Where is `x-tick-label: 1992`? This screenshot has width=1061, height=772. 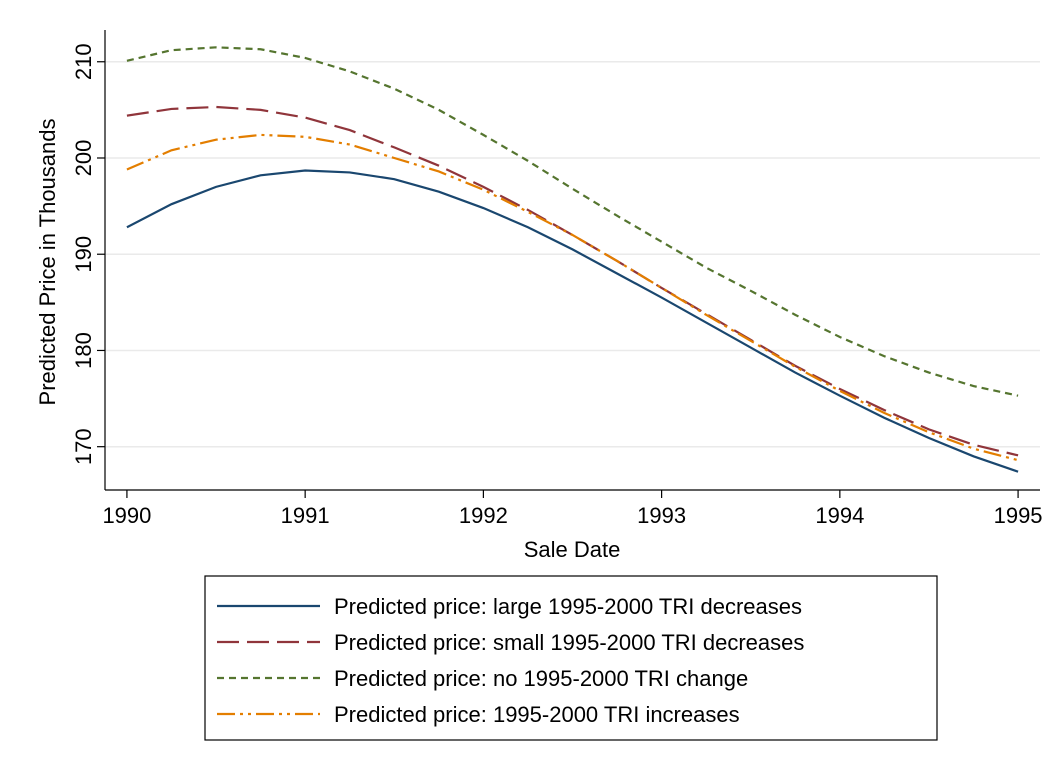
x-tick-label: 1992 is located at coordinates (483, 515).